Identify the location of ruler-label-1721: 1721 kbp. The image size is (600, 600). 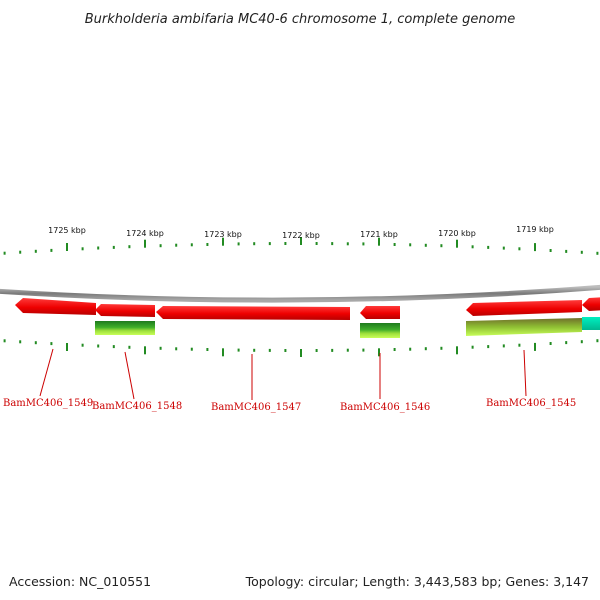
(379, 234).